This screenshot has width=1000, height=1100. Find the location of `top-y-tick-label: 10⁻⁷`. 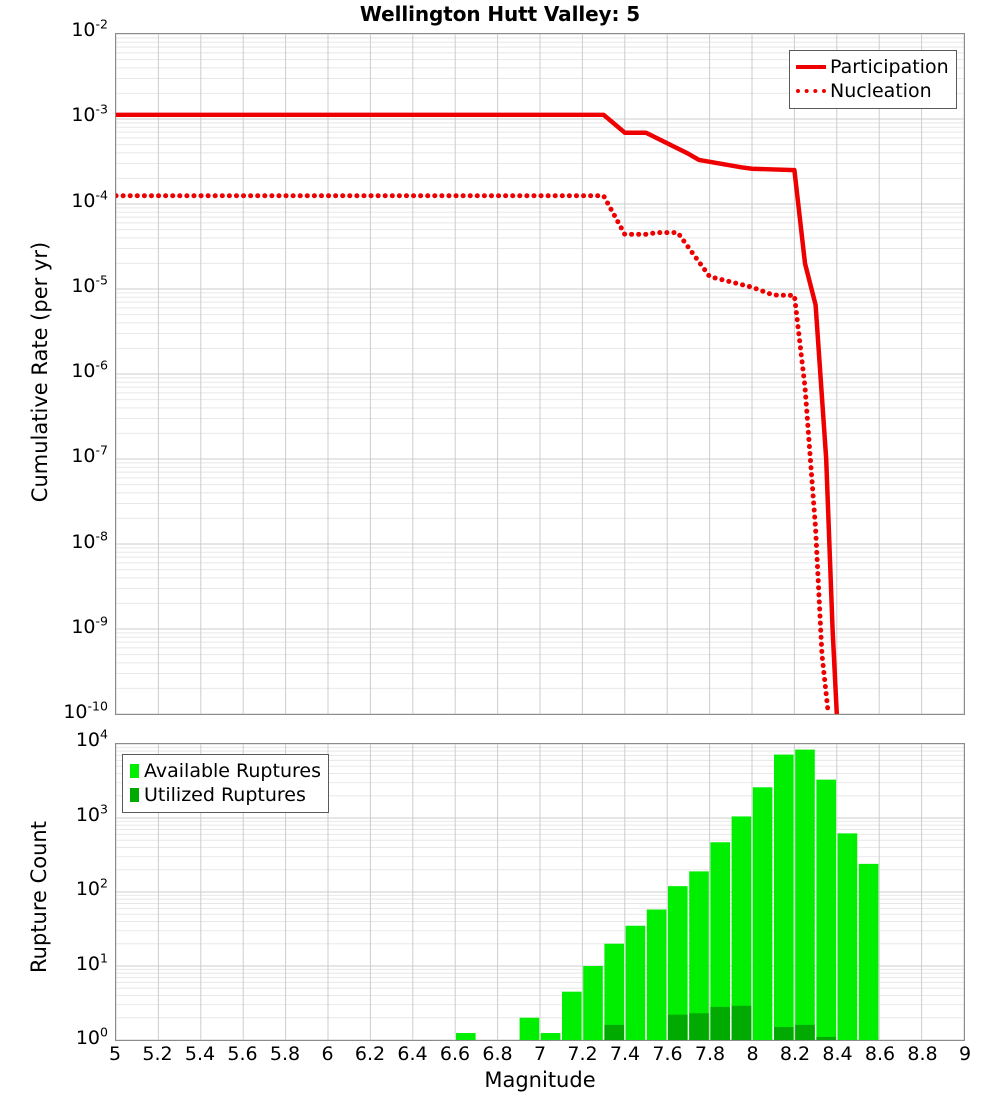

top-y-tick-label: 10⁻⁷ is located at coordinates (89, 455).